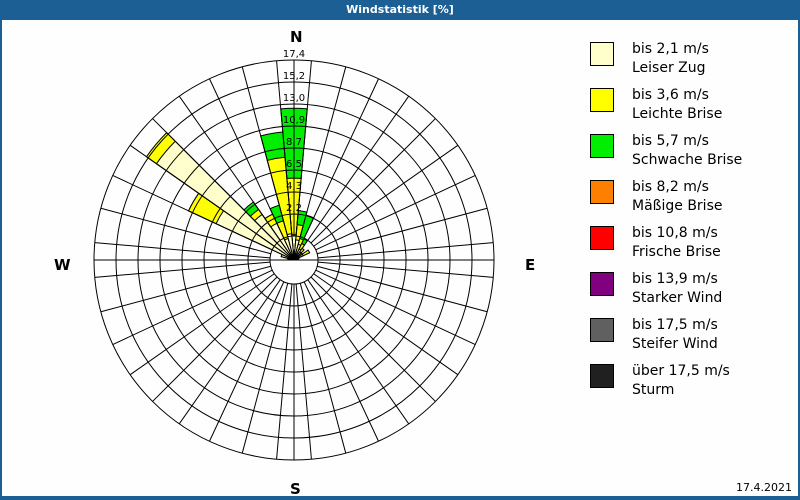 Image resolution: width=800 pixels, height=500 pixels. Describe the element at coordinates (675, 233) in the screenshot. I see `legend-range: bis 10,8 m/s` at that location.